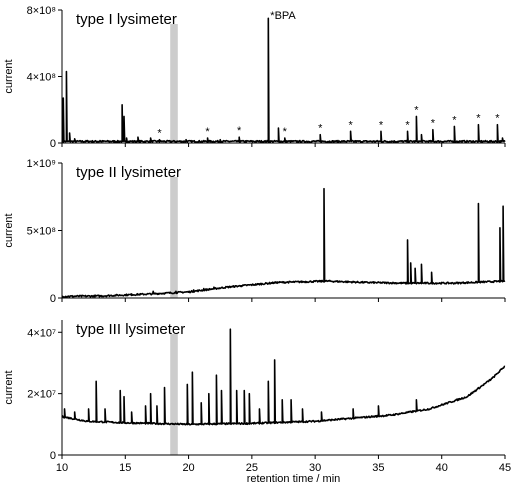  I want to click on y-tick-label: 2×10⁷, so click(41, 395).